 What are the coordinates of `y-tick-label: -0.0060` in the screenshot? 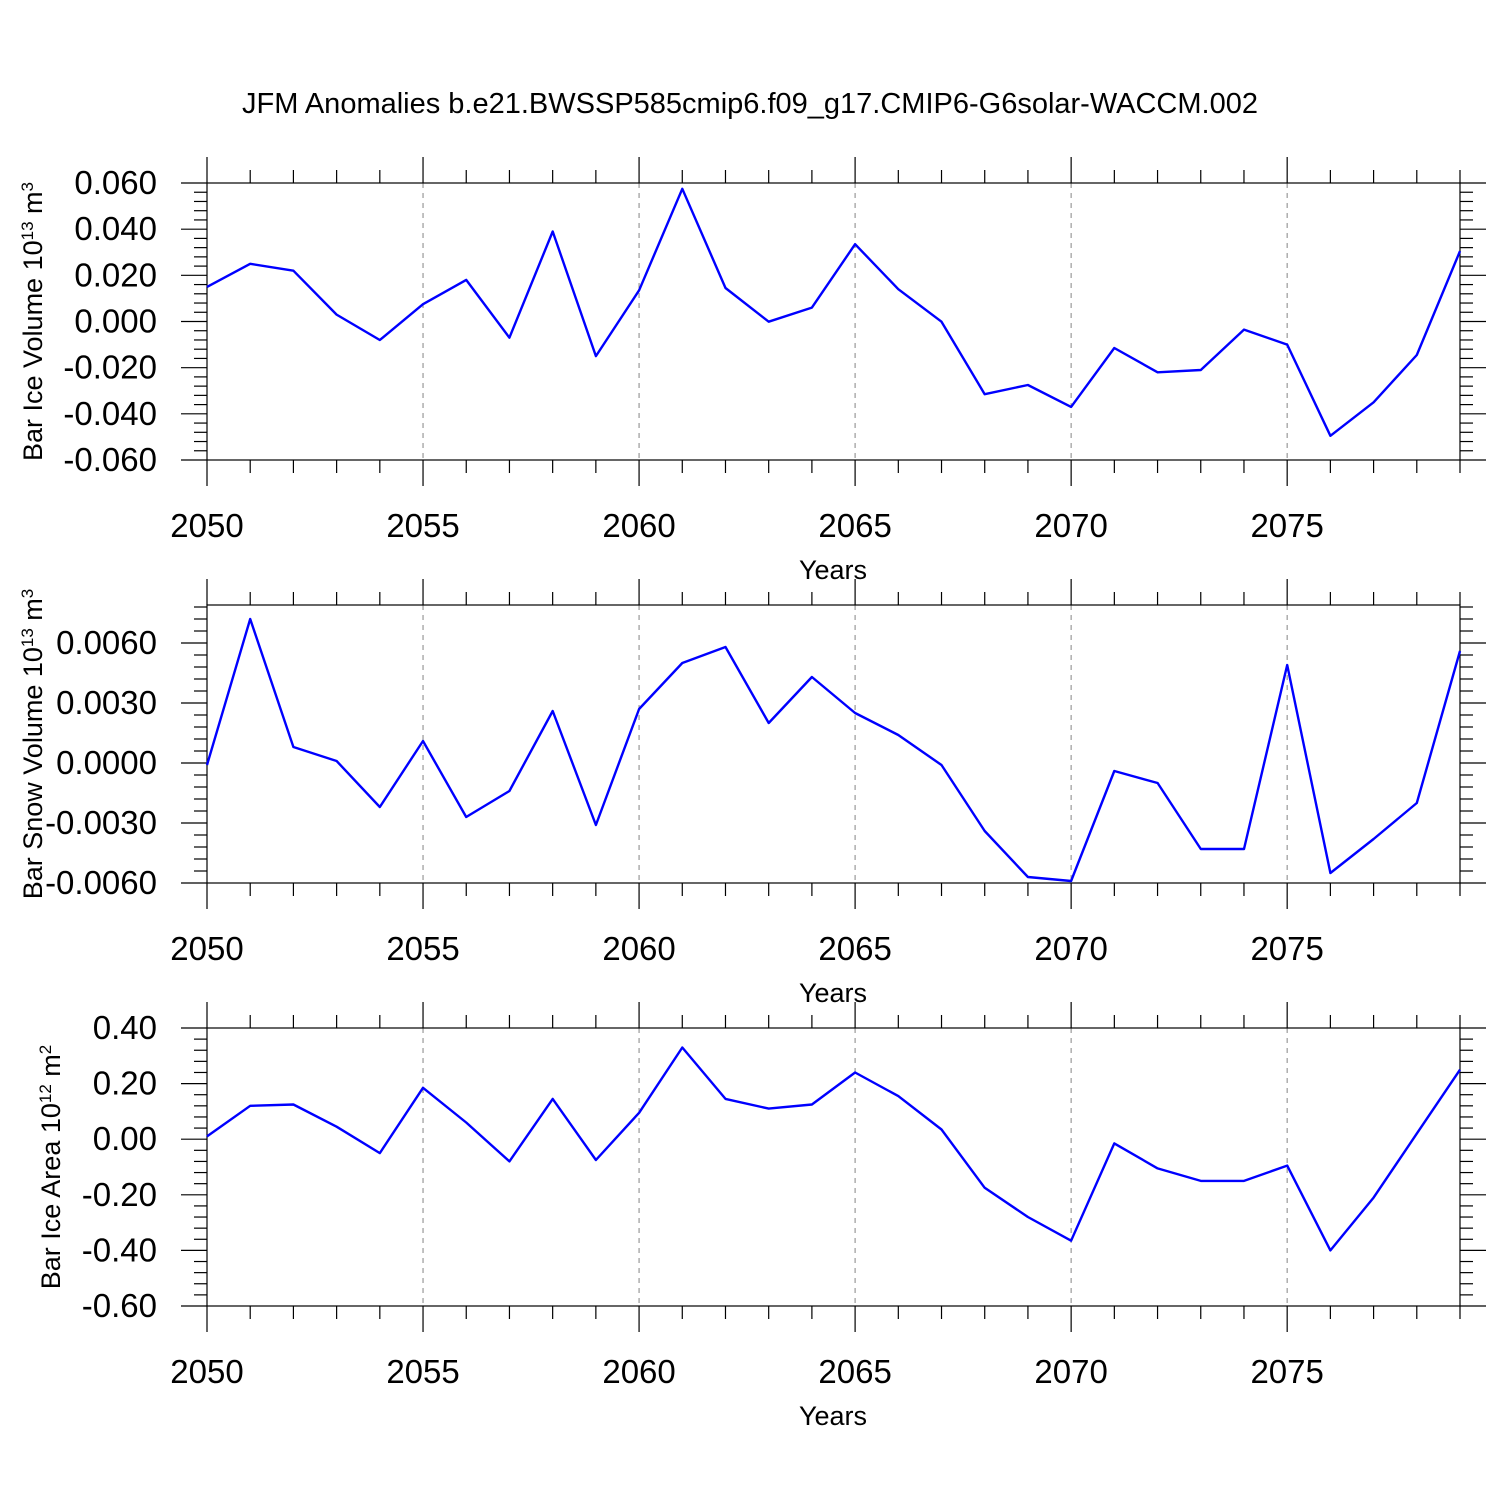 It's located at (101, 882).